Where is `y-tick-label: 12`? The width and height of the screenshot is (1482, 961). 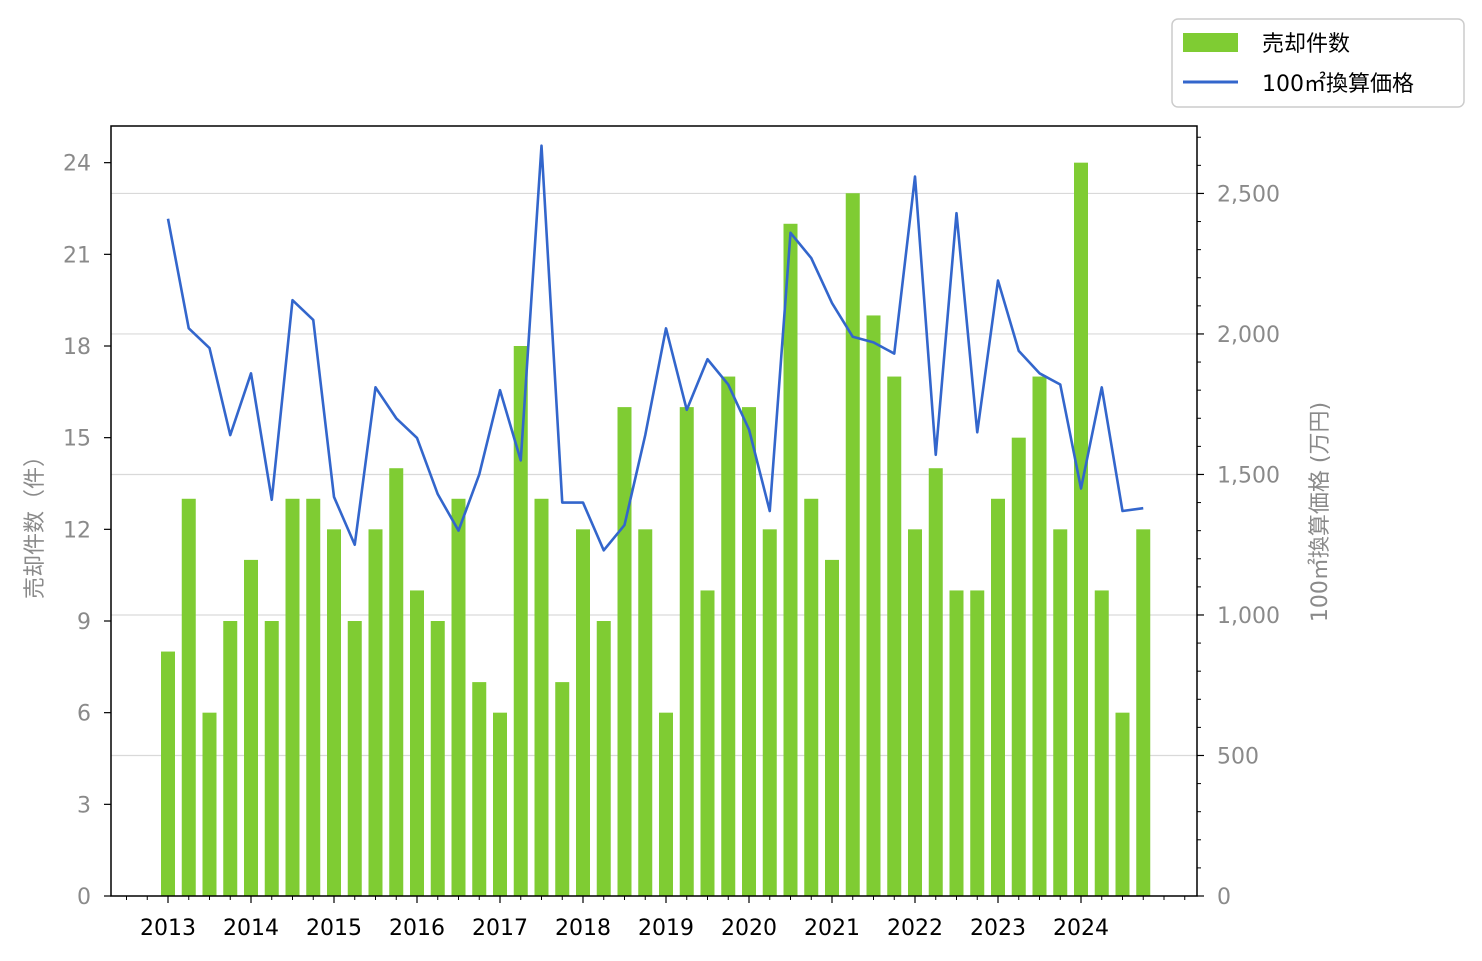 y-tick-label: 12 is located at coordinates (77, 530).